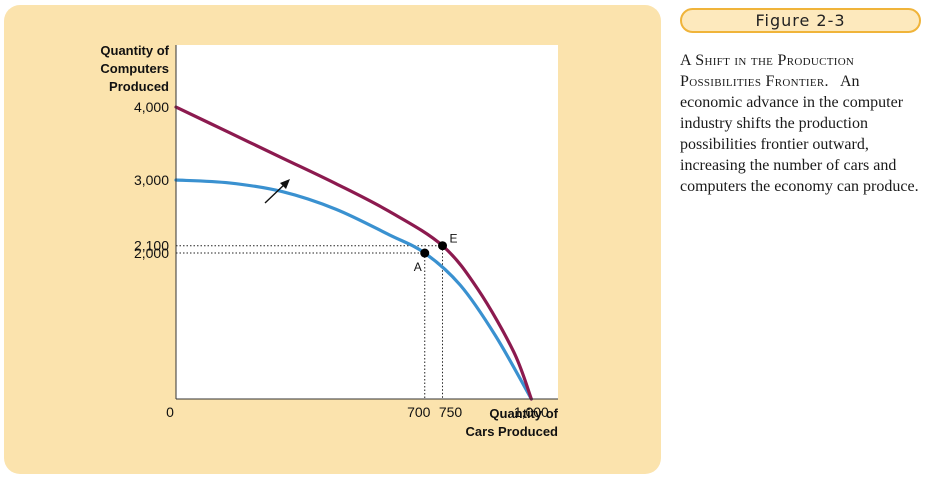  What do you see at coordinates (275, 193) in the screenshot?
I see `shift-arrow` at bounding box center [275, 193].